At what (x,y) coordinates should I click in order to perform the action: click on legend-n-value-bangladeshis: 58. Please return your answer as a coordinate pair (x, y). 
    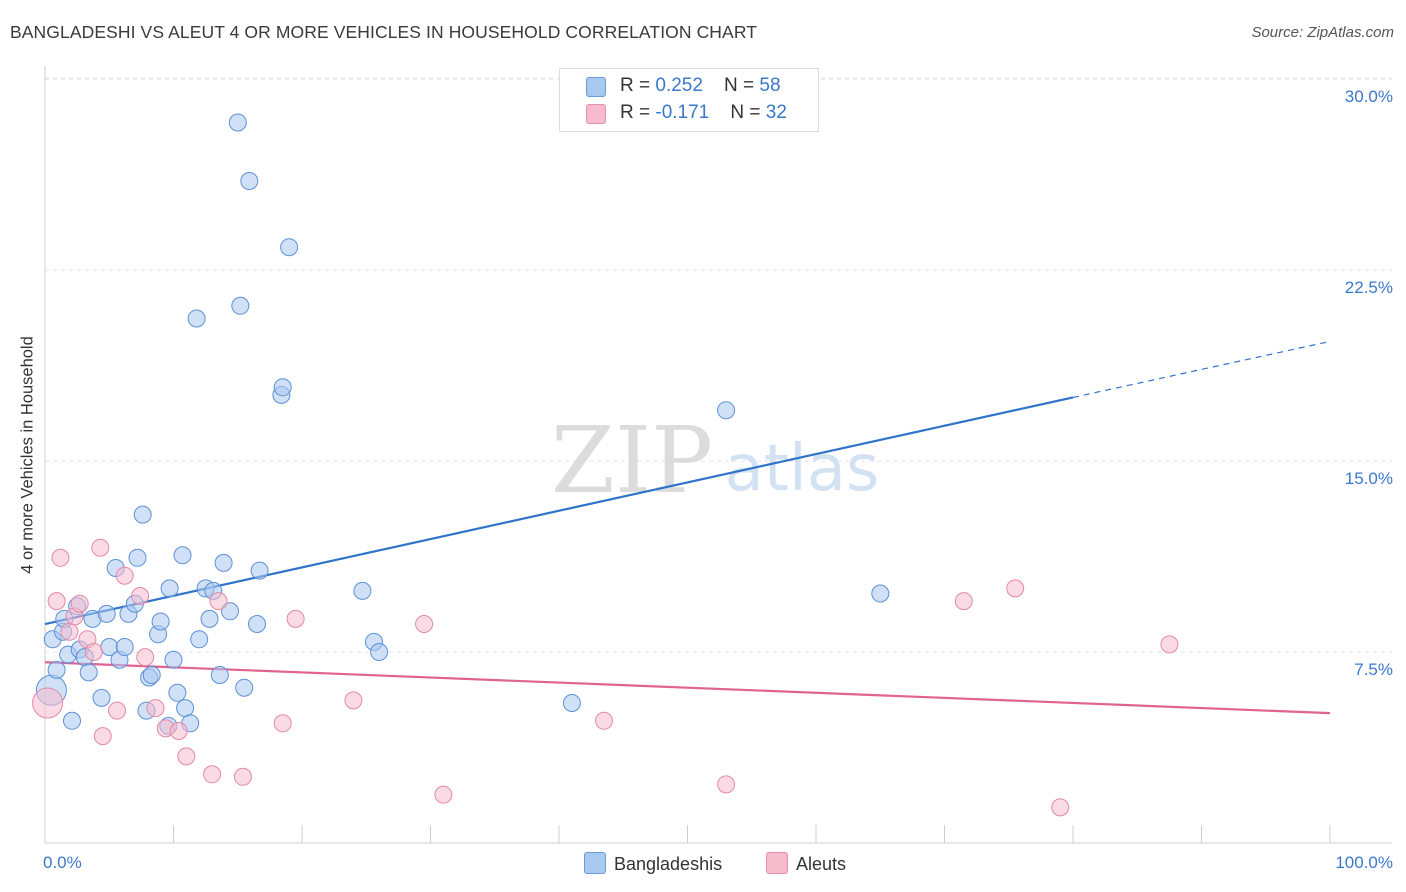
    Looking at the image, I should click on (770, 85).